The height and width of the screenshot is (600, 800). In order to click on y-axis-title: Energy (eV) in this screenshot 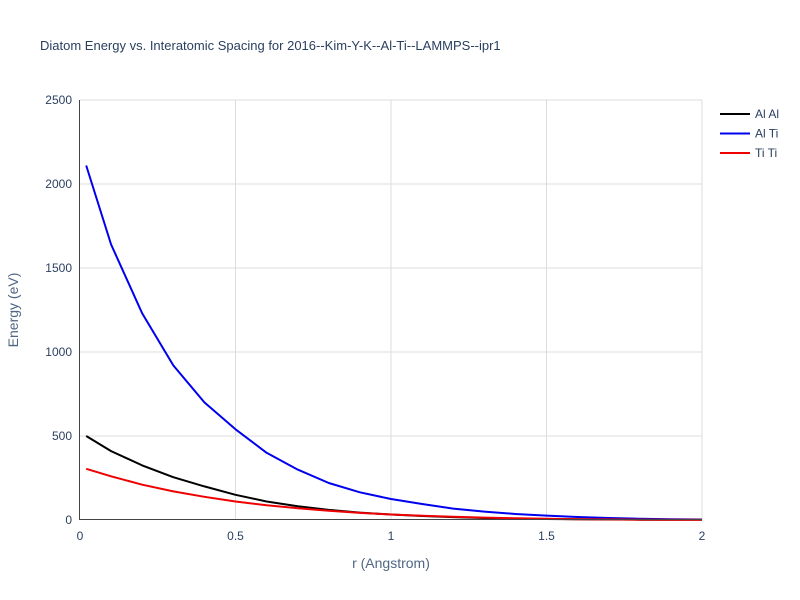, I will do `click(13, 310)`.